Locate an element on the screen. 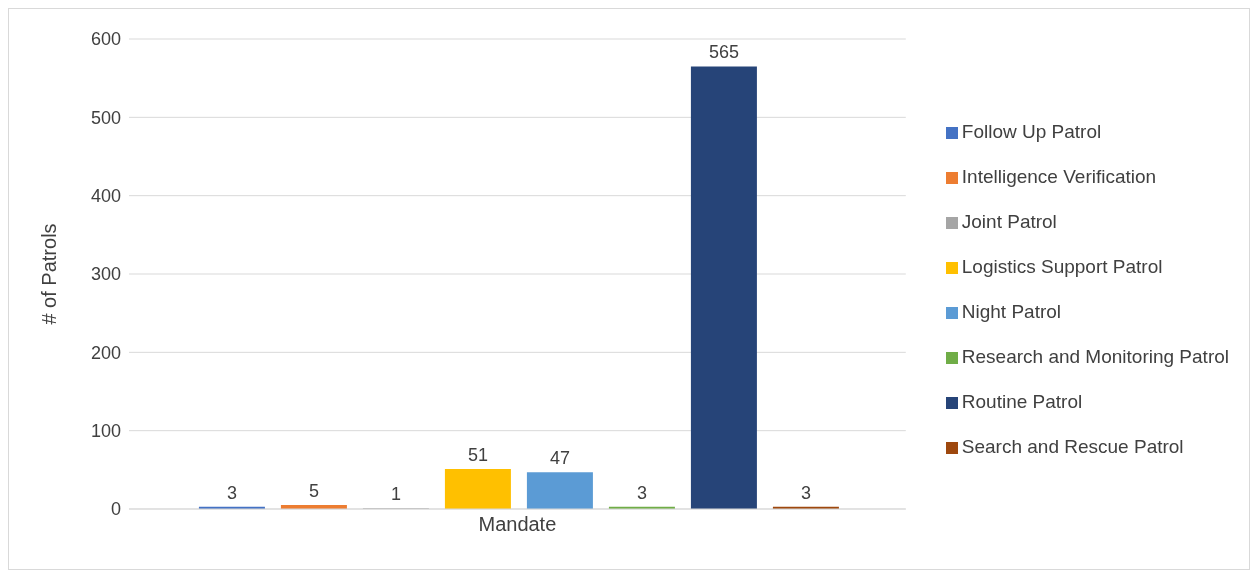 This screenshot has width=1258, height=577. legend-label: Research and Monitoring Patrol is located at coordinates (1095, 356).